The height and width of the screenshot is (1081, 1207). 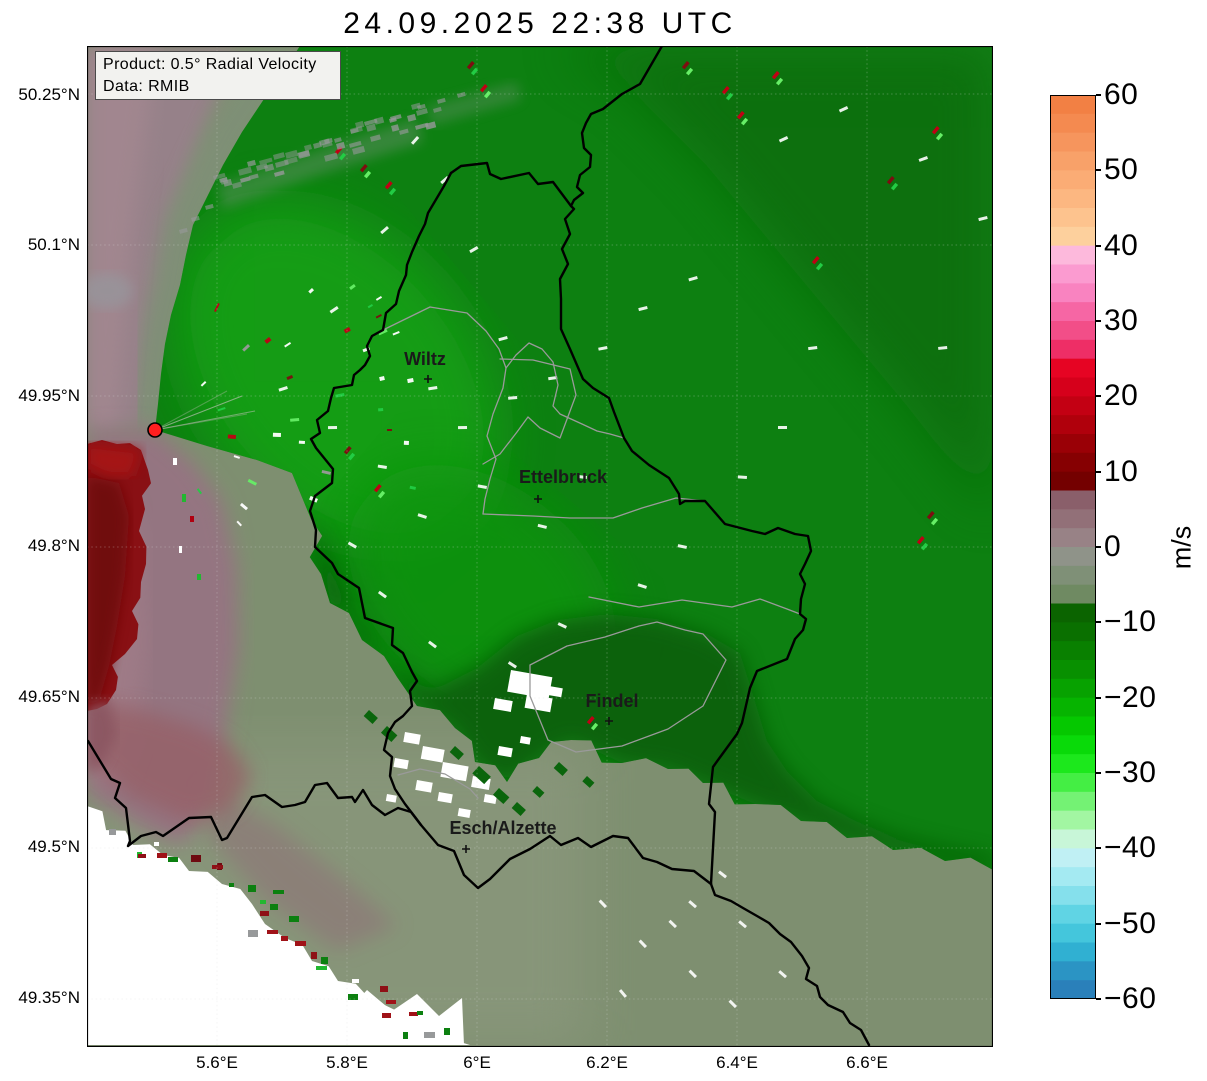 What do you see at coordinates (563, 477) in the screenshot?
I see `svg-text: Ettelbruck` at bounding box center [563, 477].